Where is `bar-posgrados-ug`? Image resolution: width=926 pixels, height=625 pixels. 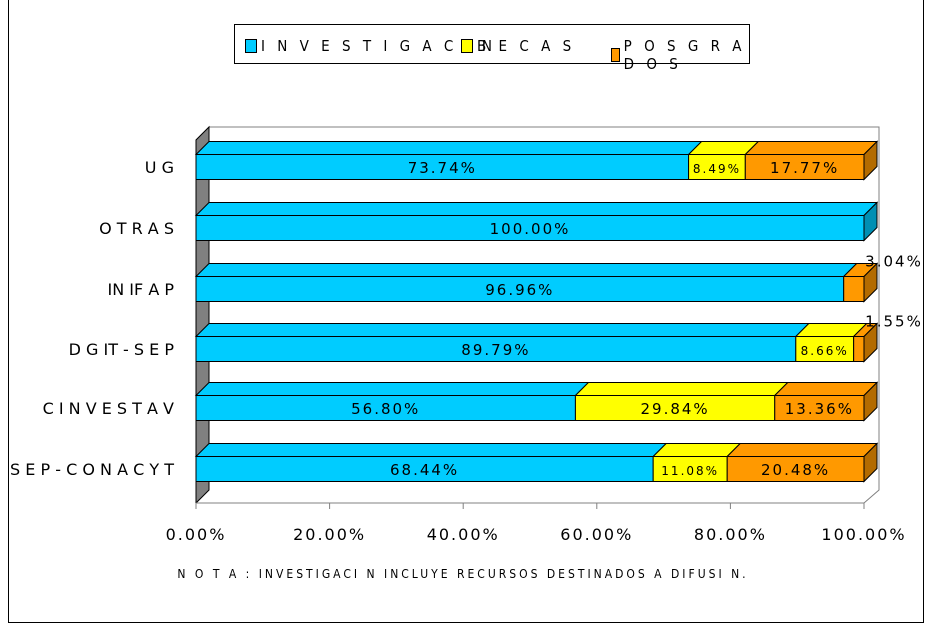
bar-posgrados-ug is located at coordinates (804, 167).